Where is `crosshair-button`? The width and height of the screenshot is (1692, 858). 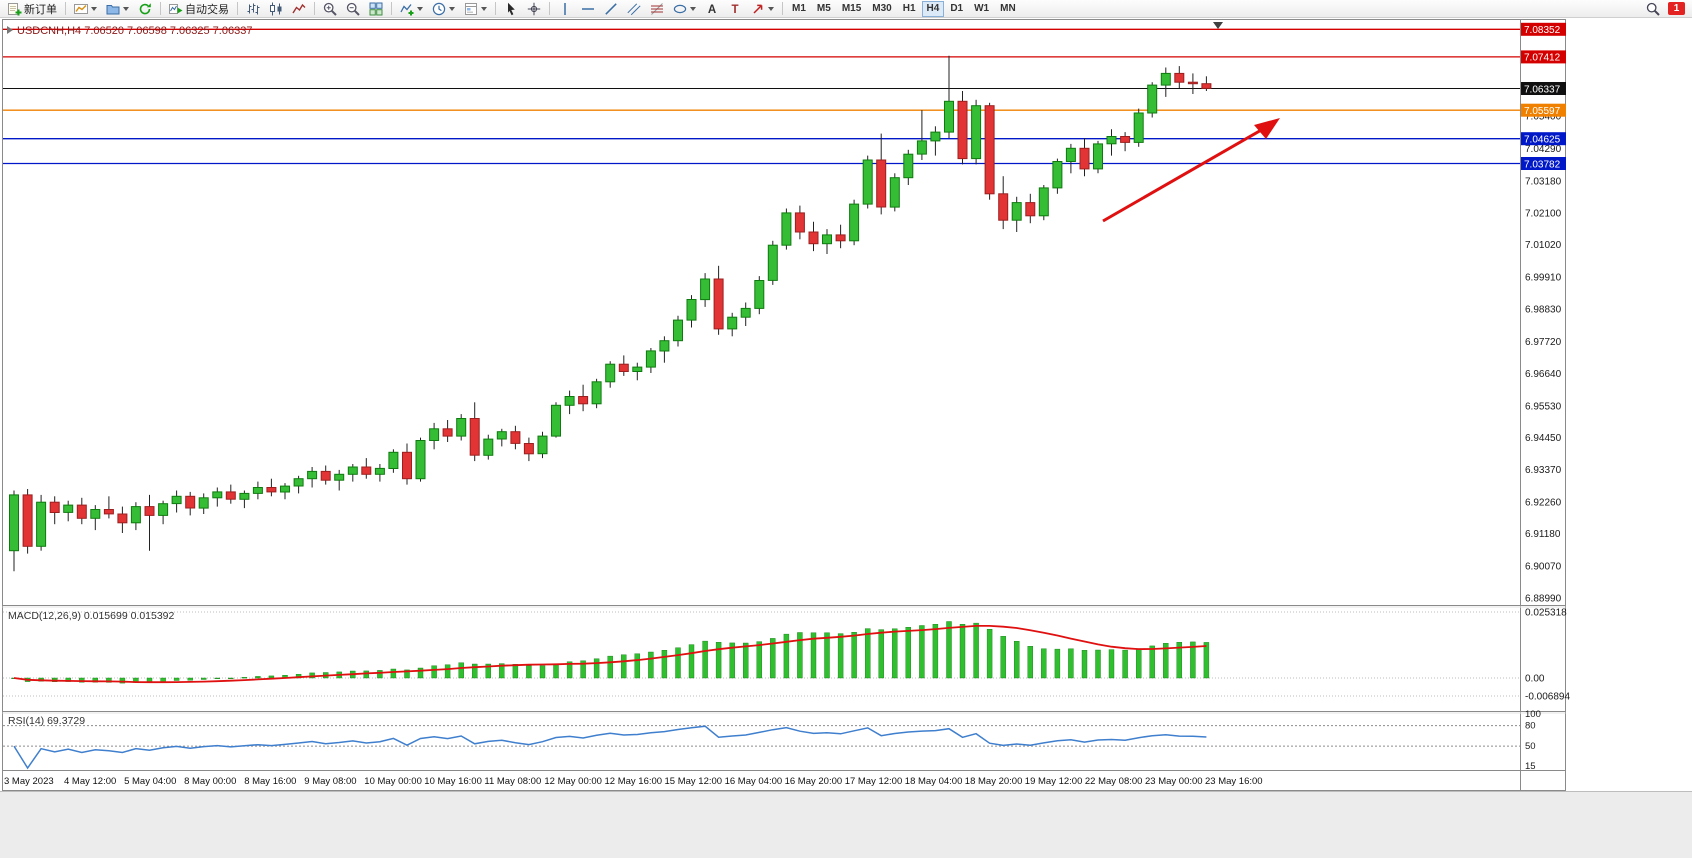 crosshair-button is located at coordinates (534, 9).